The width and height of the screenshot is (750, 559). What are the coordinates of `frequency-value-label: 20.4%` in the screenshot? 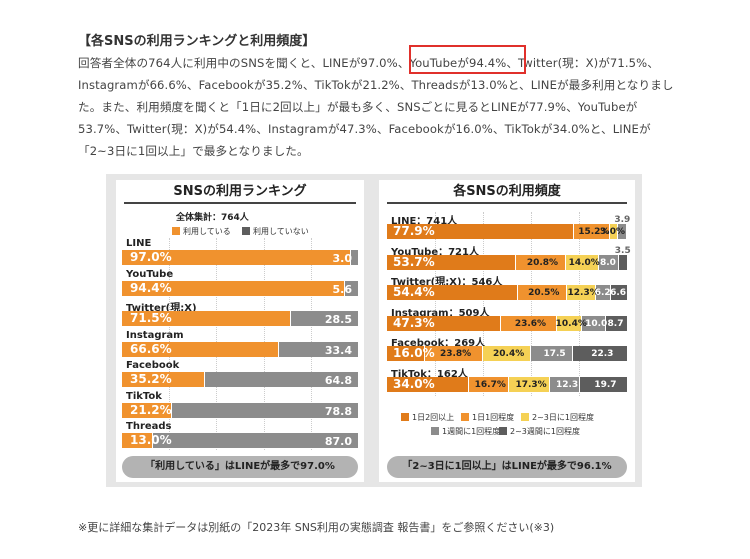 It's located at (509, 354).